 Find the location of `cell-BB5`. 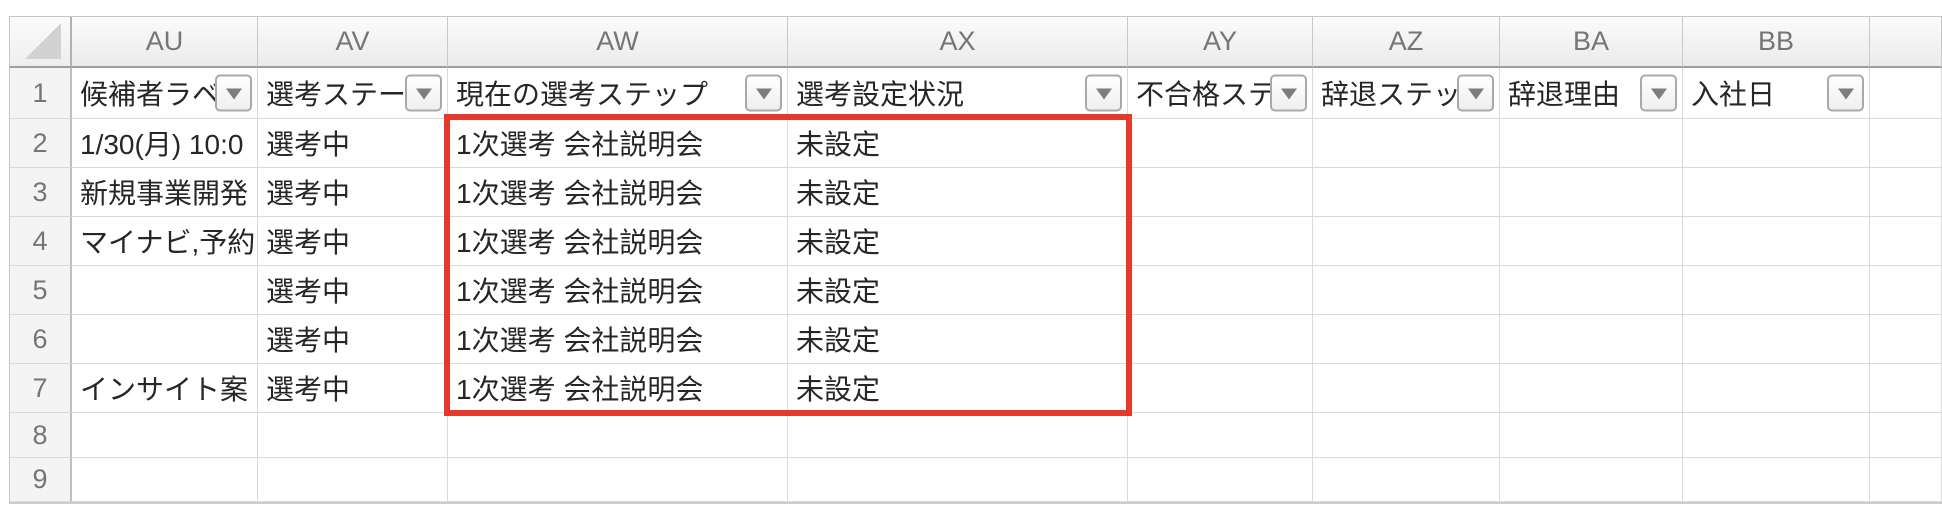

cell-BB5 is located at coordinates (1776, 290).